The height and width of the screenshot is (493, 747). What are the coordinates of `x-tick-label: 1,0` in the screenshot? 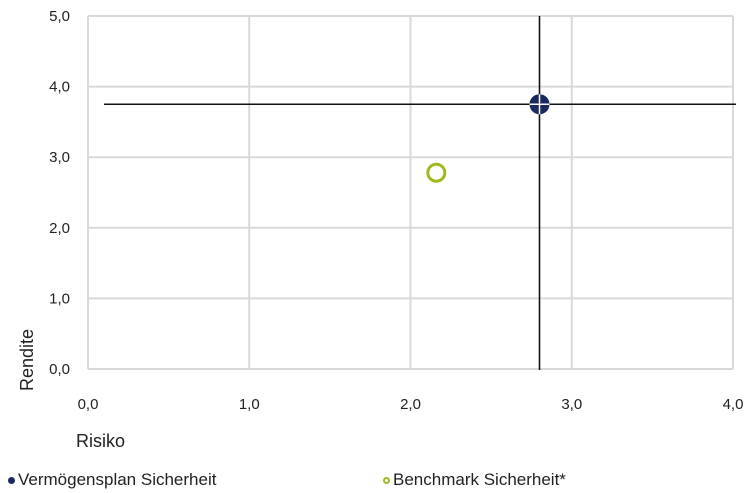 It's located at (249, 404).